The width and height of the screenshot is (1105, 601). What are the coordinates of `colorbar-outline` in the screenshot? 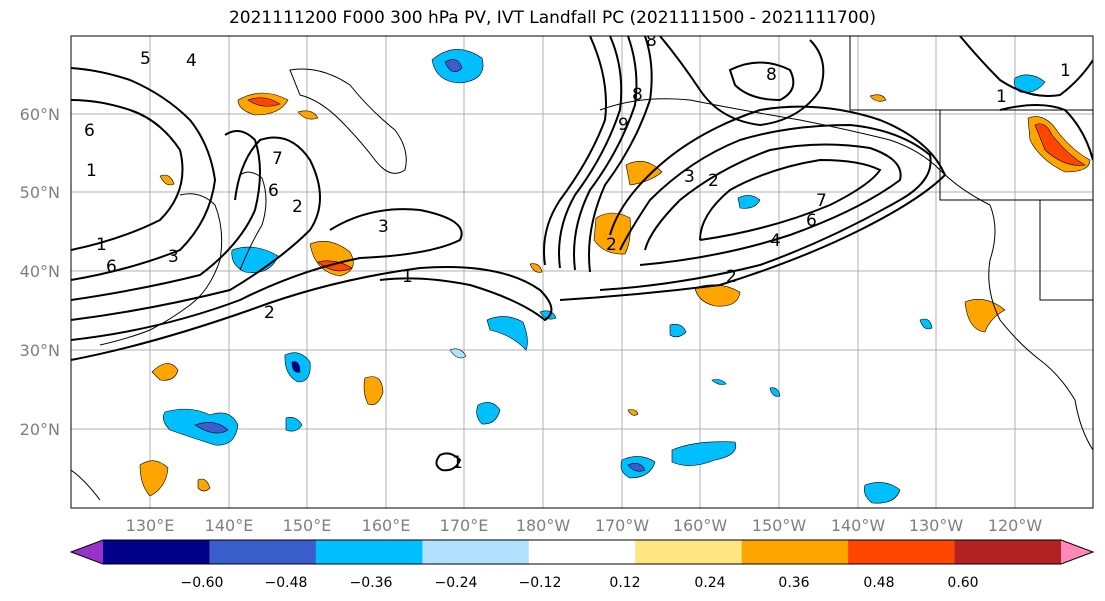 It's located at (582, 552).